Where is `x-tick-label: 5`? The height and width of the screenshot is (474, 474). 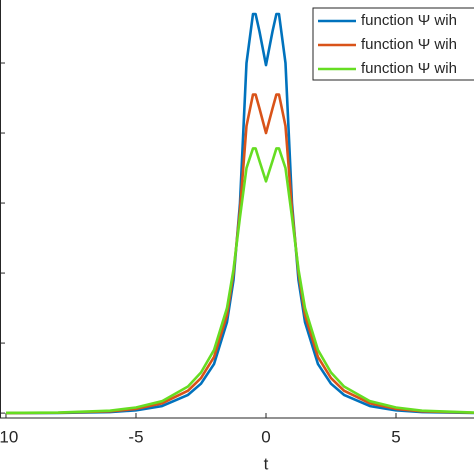
x-tick-label: 5 is located at coordinates (395, 436).